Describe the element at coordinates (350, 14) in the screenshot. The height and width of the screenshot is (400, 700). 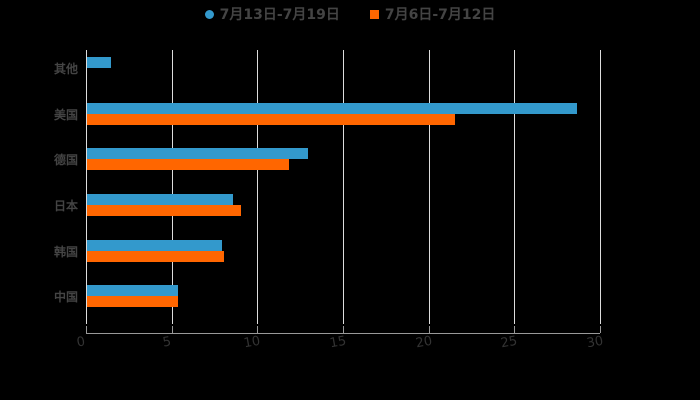
I see `legend: 7月13日-7月19日 7月6日-7月12日` at that location.